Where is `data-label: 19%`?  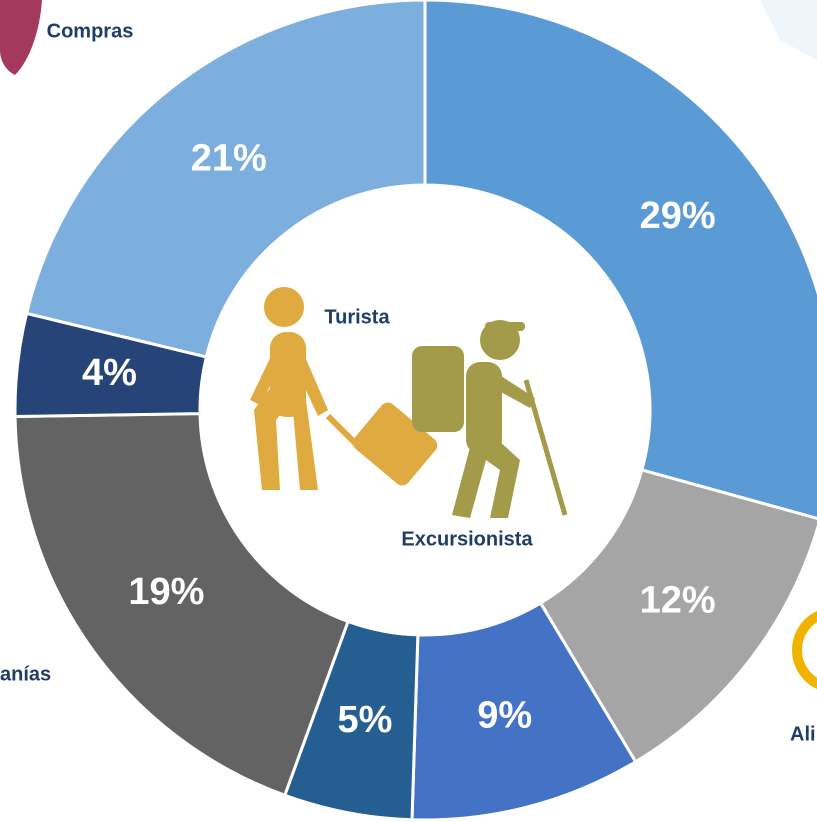
data-label: 19% is located at coordinates (166, 592).